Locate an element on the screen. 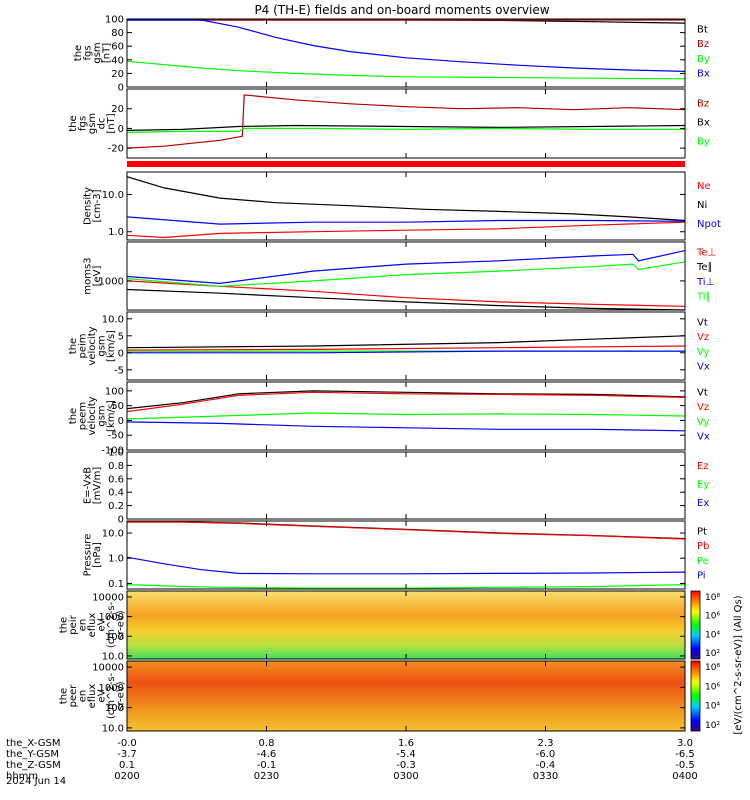 The height and width of the screenshot is (800, 750). y-tick-label: -20 is located at coordinates (116, 149).